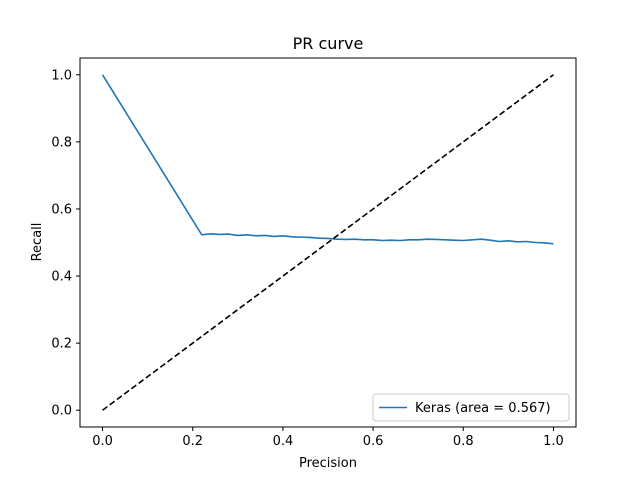  Describe the element at coordinates (61, 75) in the screenshot. I see `y-tick-label: 1.0` at that location.